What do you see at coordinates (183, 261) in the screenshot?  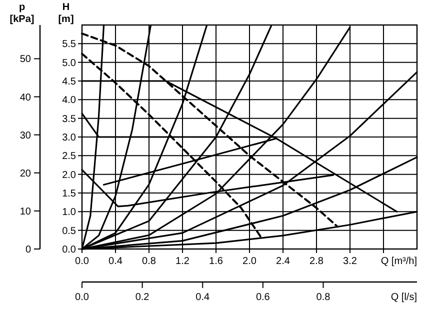 I see `x-tick-label: 1.2` at bounding box center [183, 261].